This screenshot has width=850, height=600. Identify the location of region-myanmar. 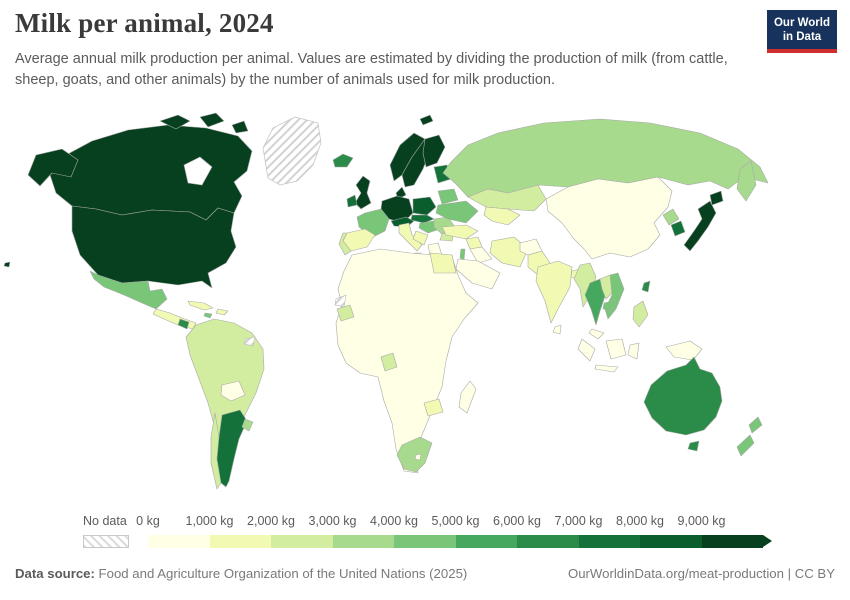
(585, 285).